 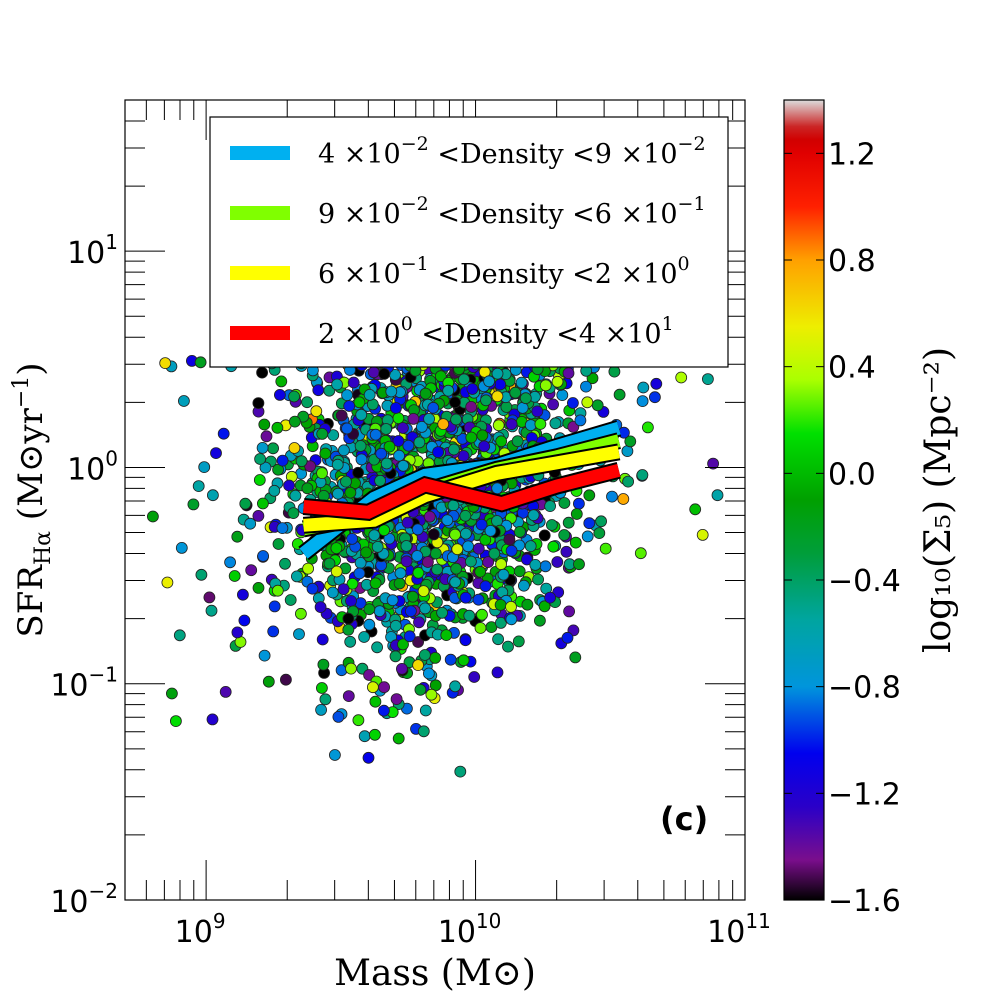 I want to click on y-tick-exponent: −1, so click(x=103, y=675).